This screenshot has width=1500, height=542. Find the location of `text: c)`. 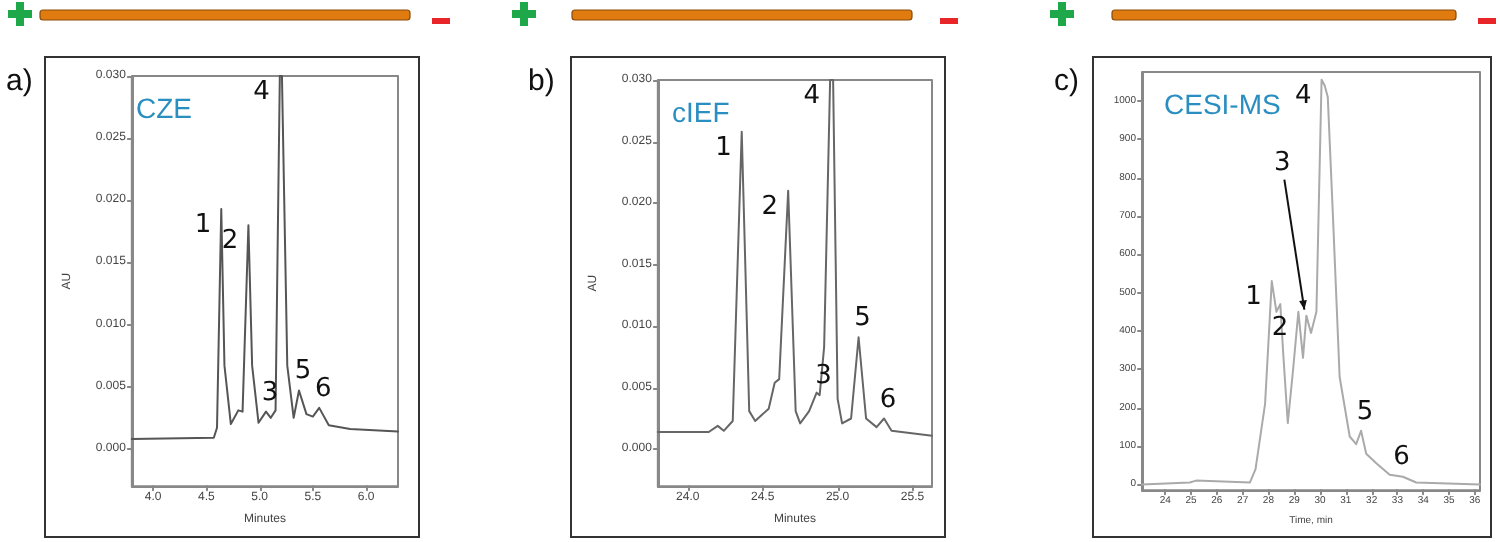

text: c) is located at coordinates (1066, 81).